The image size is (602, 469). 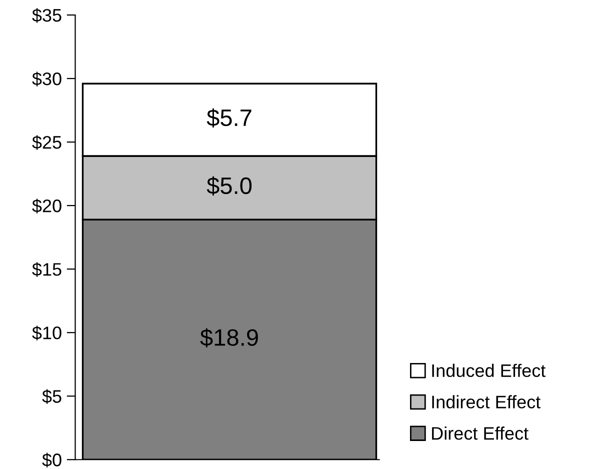 I want to click on y-tick-label: $0, so click(x=52, y=460).